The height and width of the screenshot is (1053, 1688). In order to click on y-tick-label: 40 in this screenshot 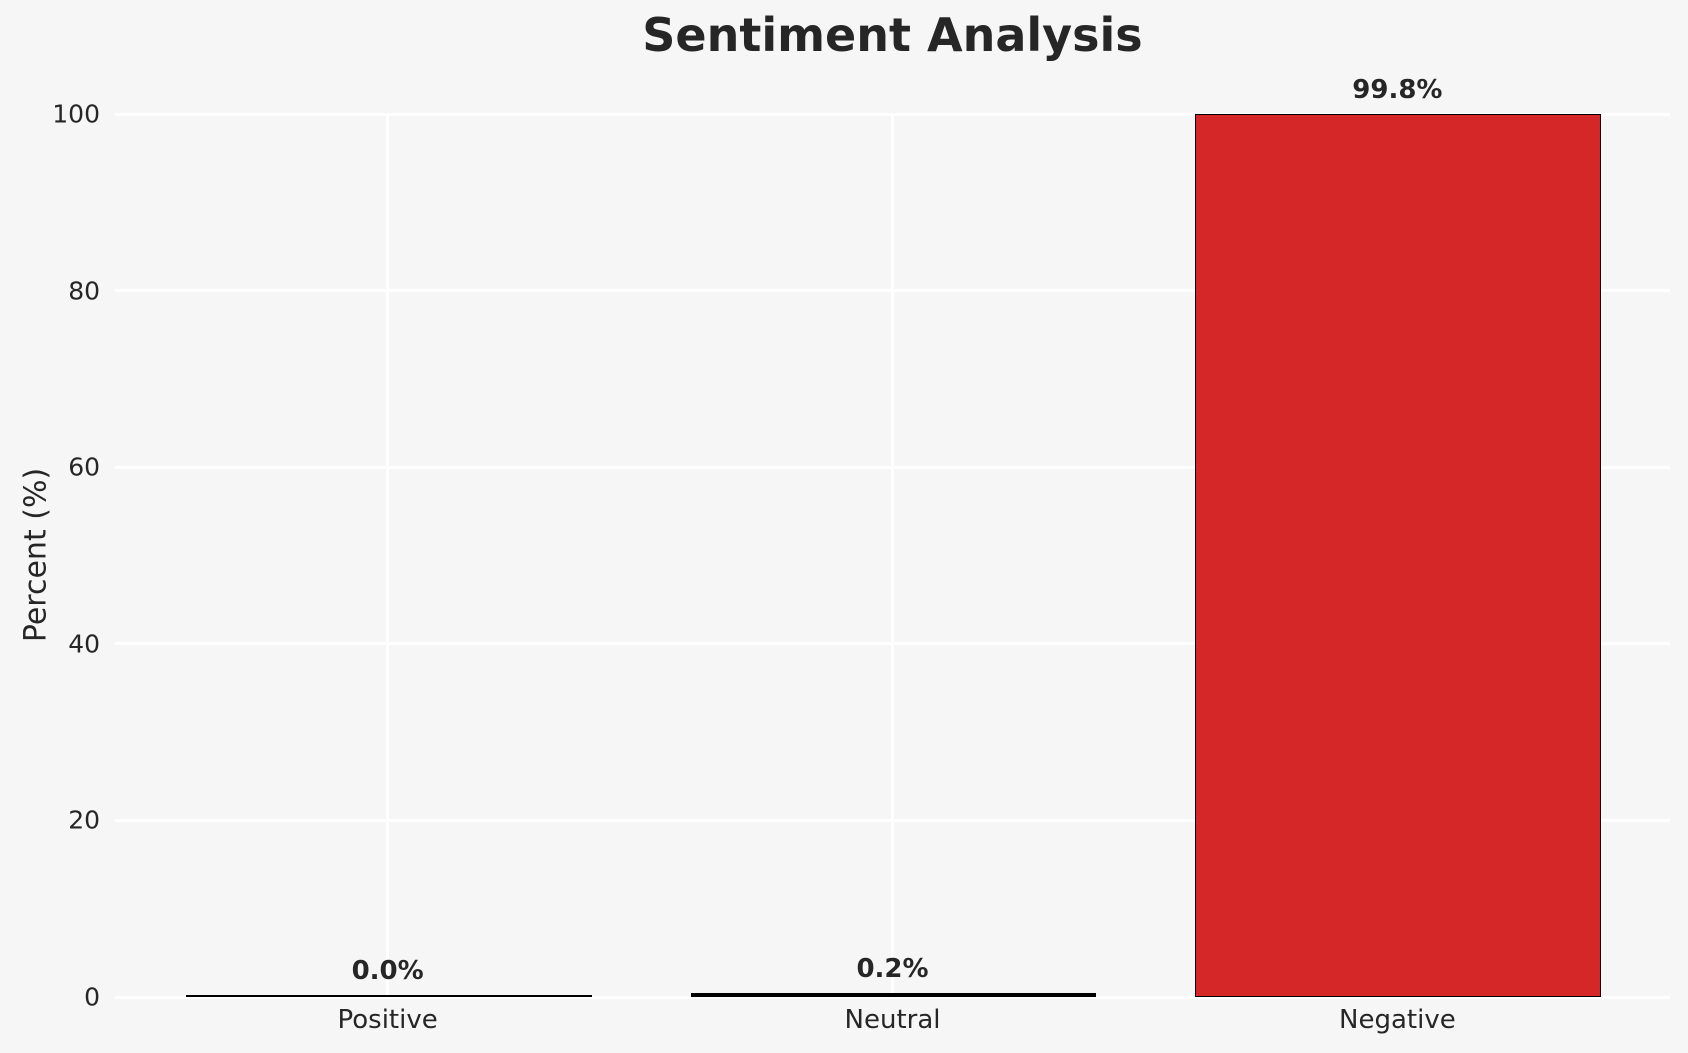, I will do `click(84, 644)`.